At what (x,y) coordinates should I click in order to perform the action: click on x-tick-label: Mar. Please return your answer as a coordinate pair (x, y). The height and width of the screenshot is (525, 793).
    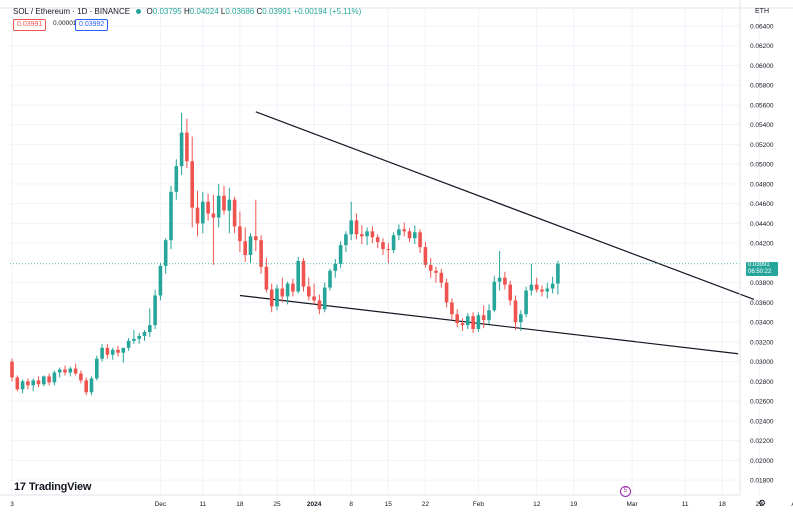
    Looking at the image, I should click on (632, 504).